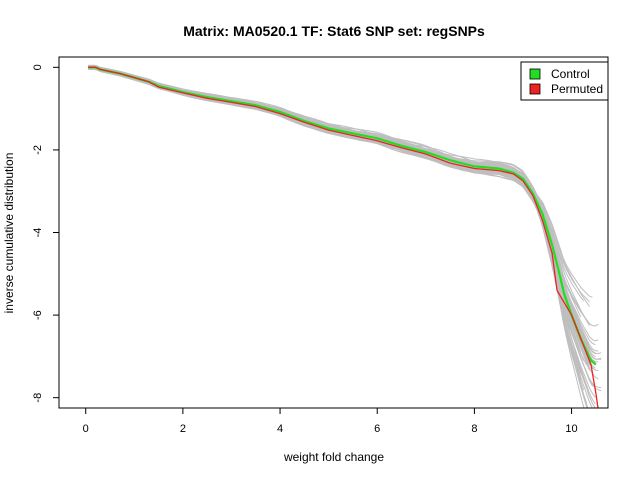  I want to click on x-tick-label: 2, so click(183, 429).